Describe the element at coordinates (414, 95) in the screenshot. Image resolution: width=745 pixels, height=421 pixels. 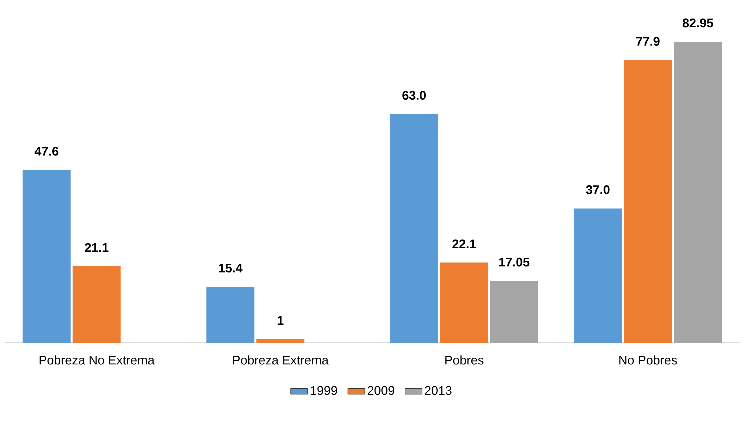
I see `data-label: 63.0` at that location.